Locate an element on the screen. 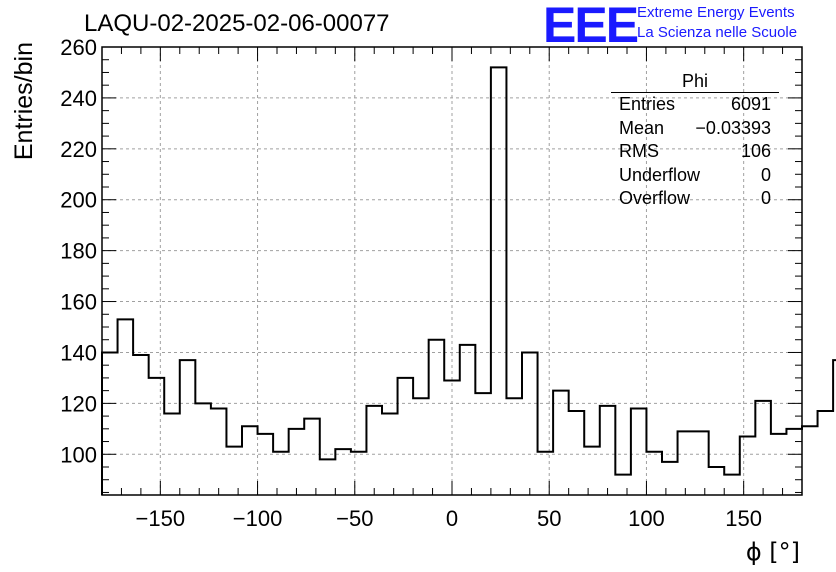 The width and height of the screenshot is (836, 572). y-tick-label: 200 is located at coordinates (78, 200).